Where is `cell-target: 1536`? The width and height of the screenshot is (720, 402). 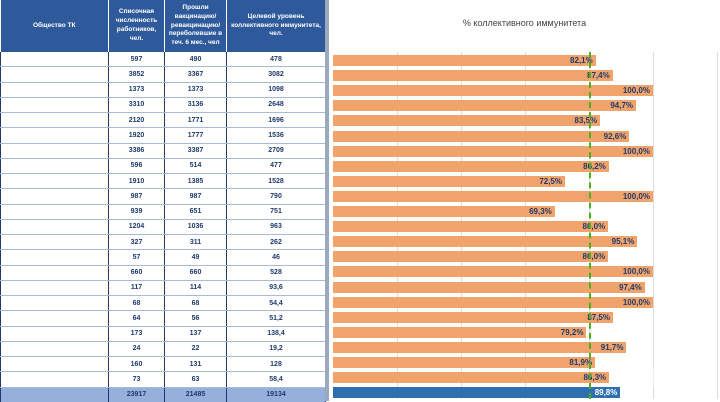 cell-target: 1536 is located at coordinates (276, 135).